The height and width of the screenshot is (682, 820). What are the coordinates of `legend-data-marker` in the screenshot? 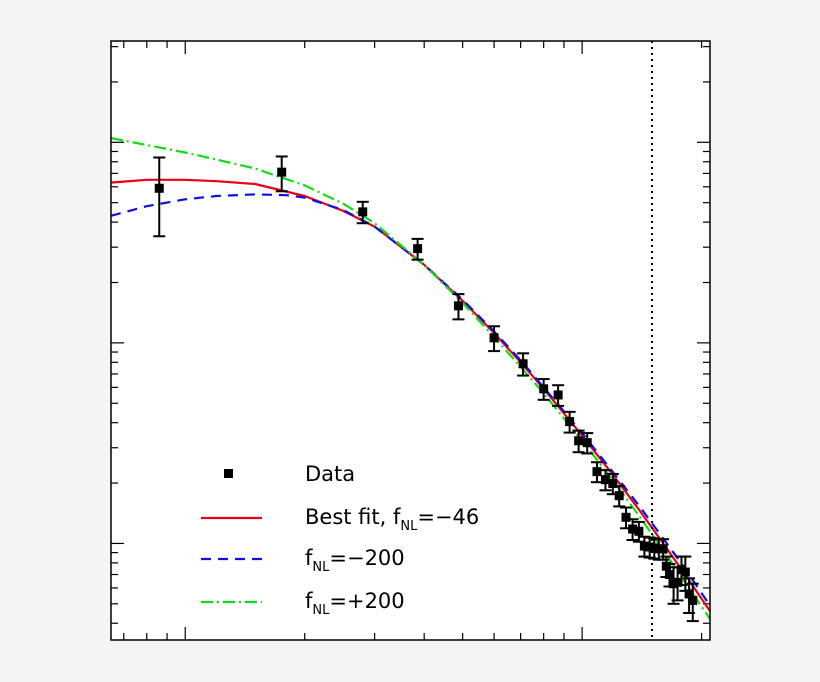 It's located at (228, 473).